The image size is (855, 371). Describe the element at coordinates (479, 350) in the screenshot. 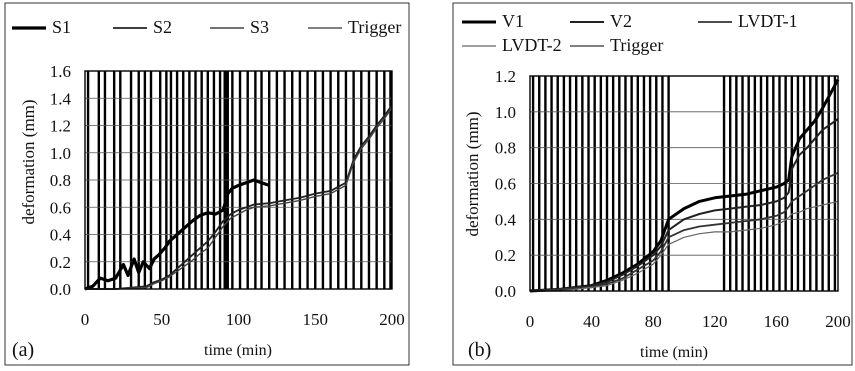

I see `chart-b-panel-label: (b)` at that location.